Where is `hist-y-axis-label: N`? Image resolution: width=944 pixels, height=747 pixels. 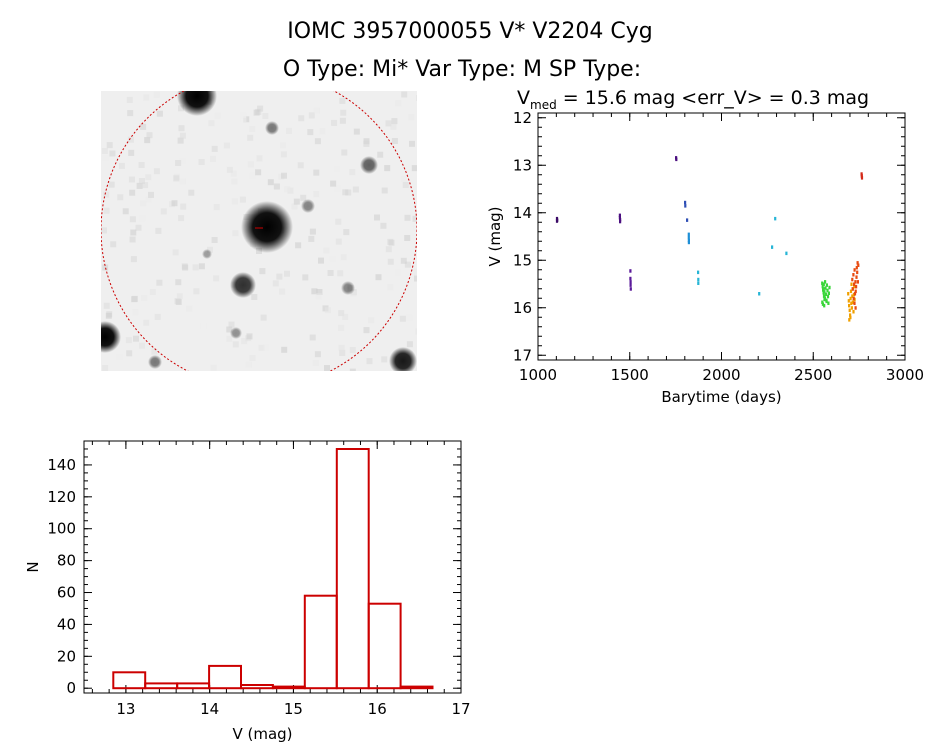
hist-y-axis-label: N is located at coordinates (33, 566).